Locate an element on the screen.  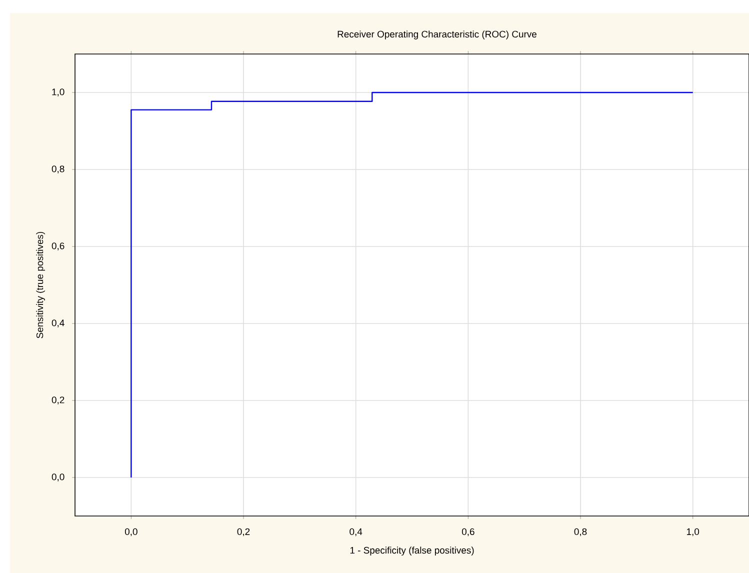
y-tick-label: 0,0 is located at coordinates (58, 478).